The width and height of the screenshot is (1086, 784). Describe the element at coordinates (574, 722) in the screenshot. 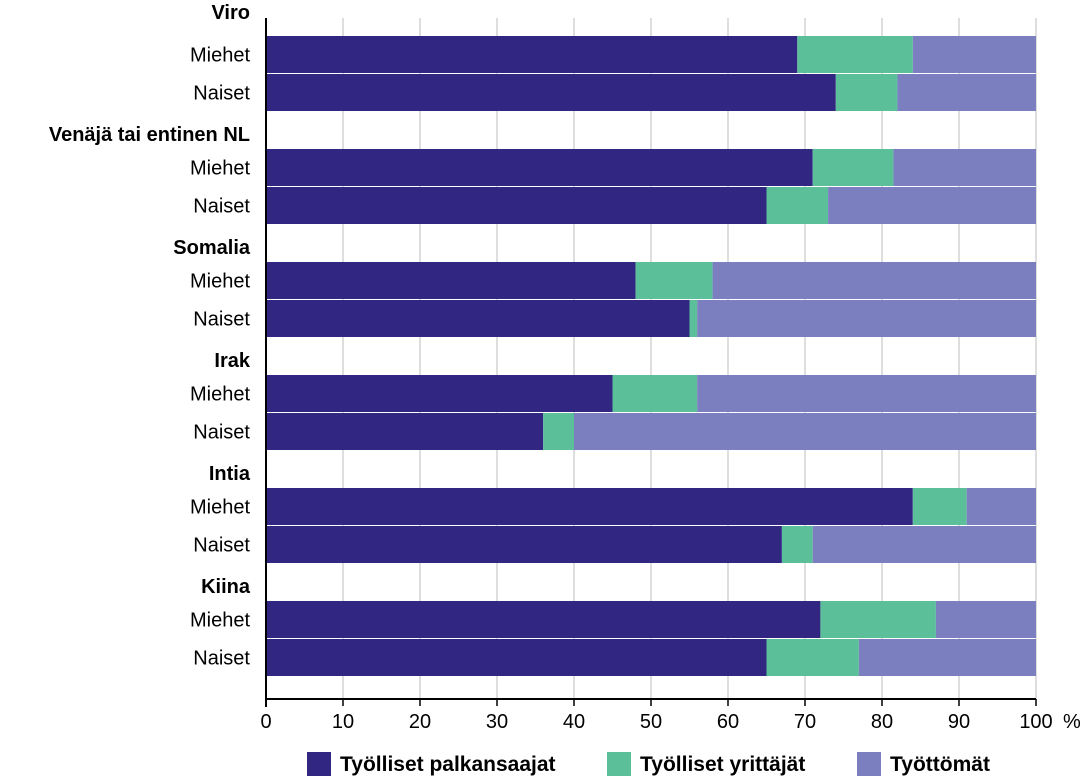

I see `x-tick-label: 40` at that location.